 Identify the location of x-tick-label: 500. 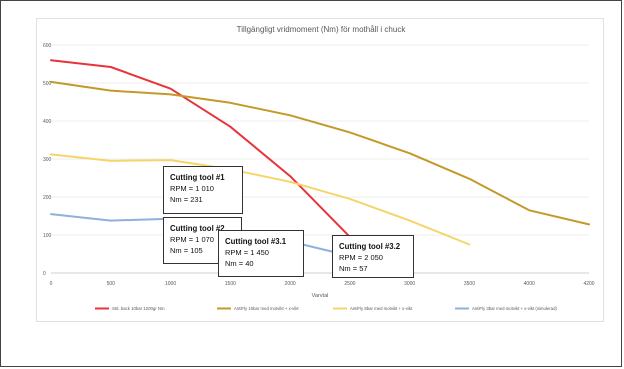
(111, 284).